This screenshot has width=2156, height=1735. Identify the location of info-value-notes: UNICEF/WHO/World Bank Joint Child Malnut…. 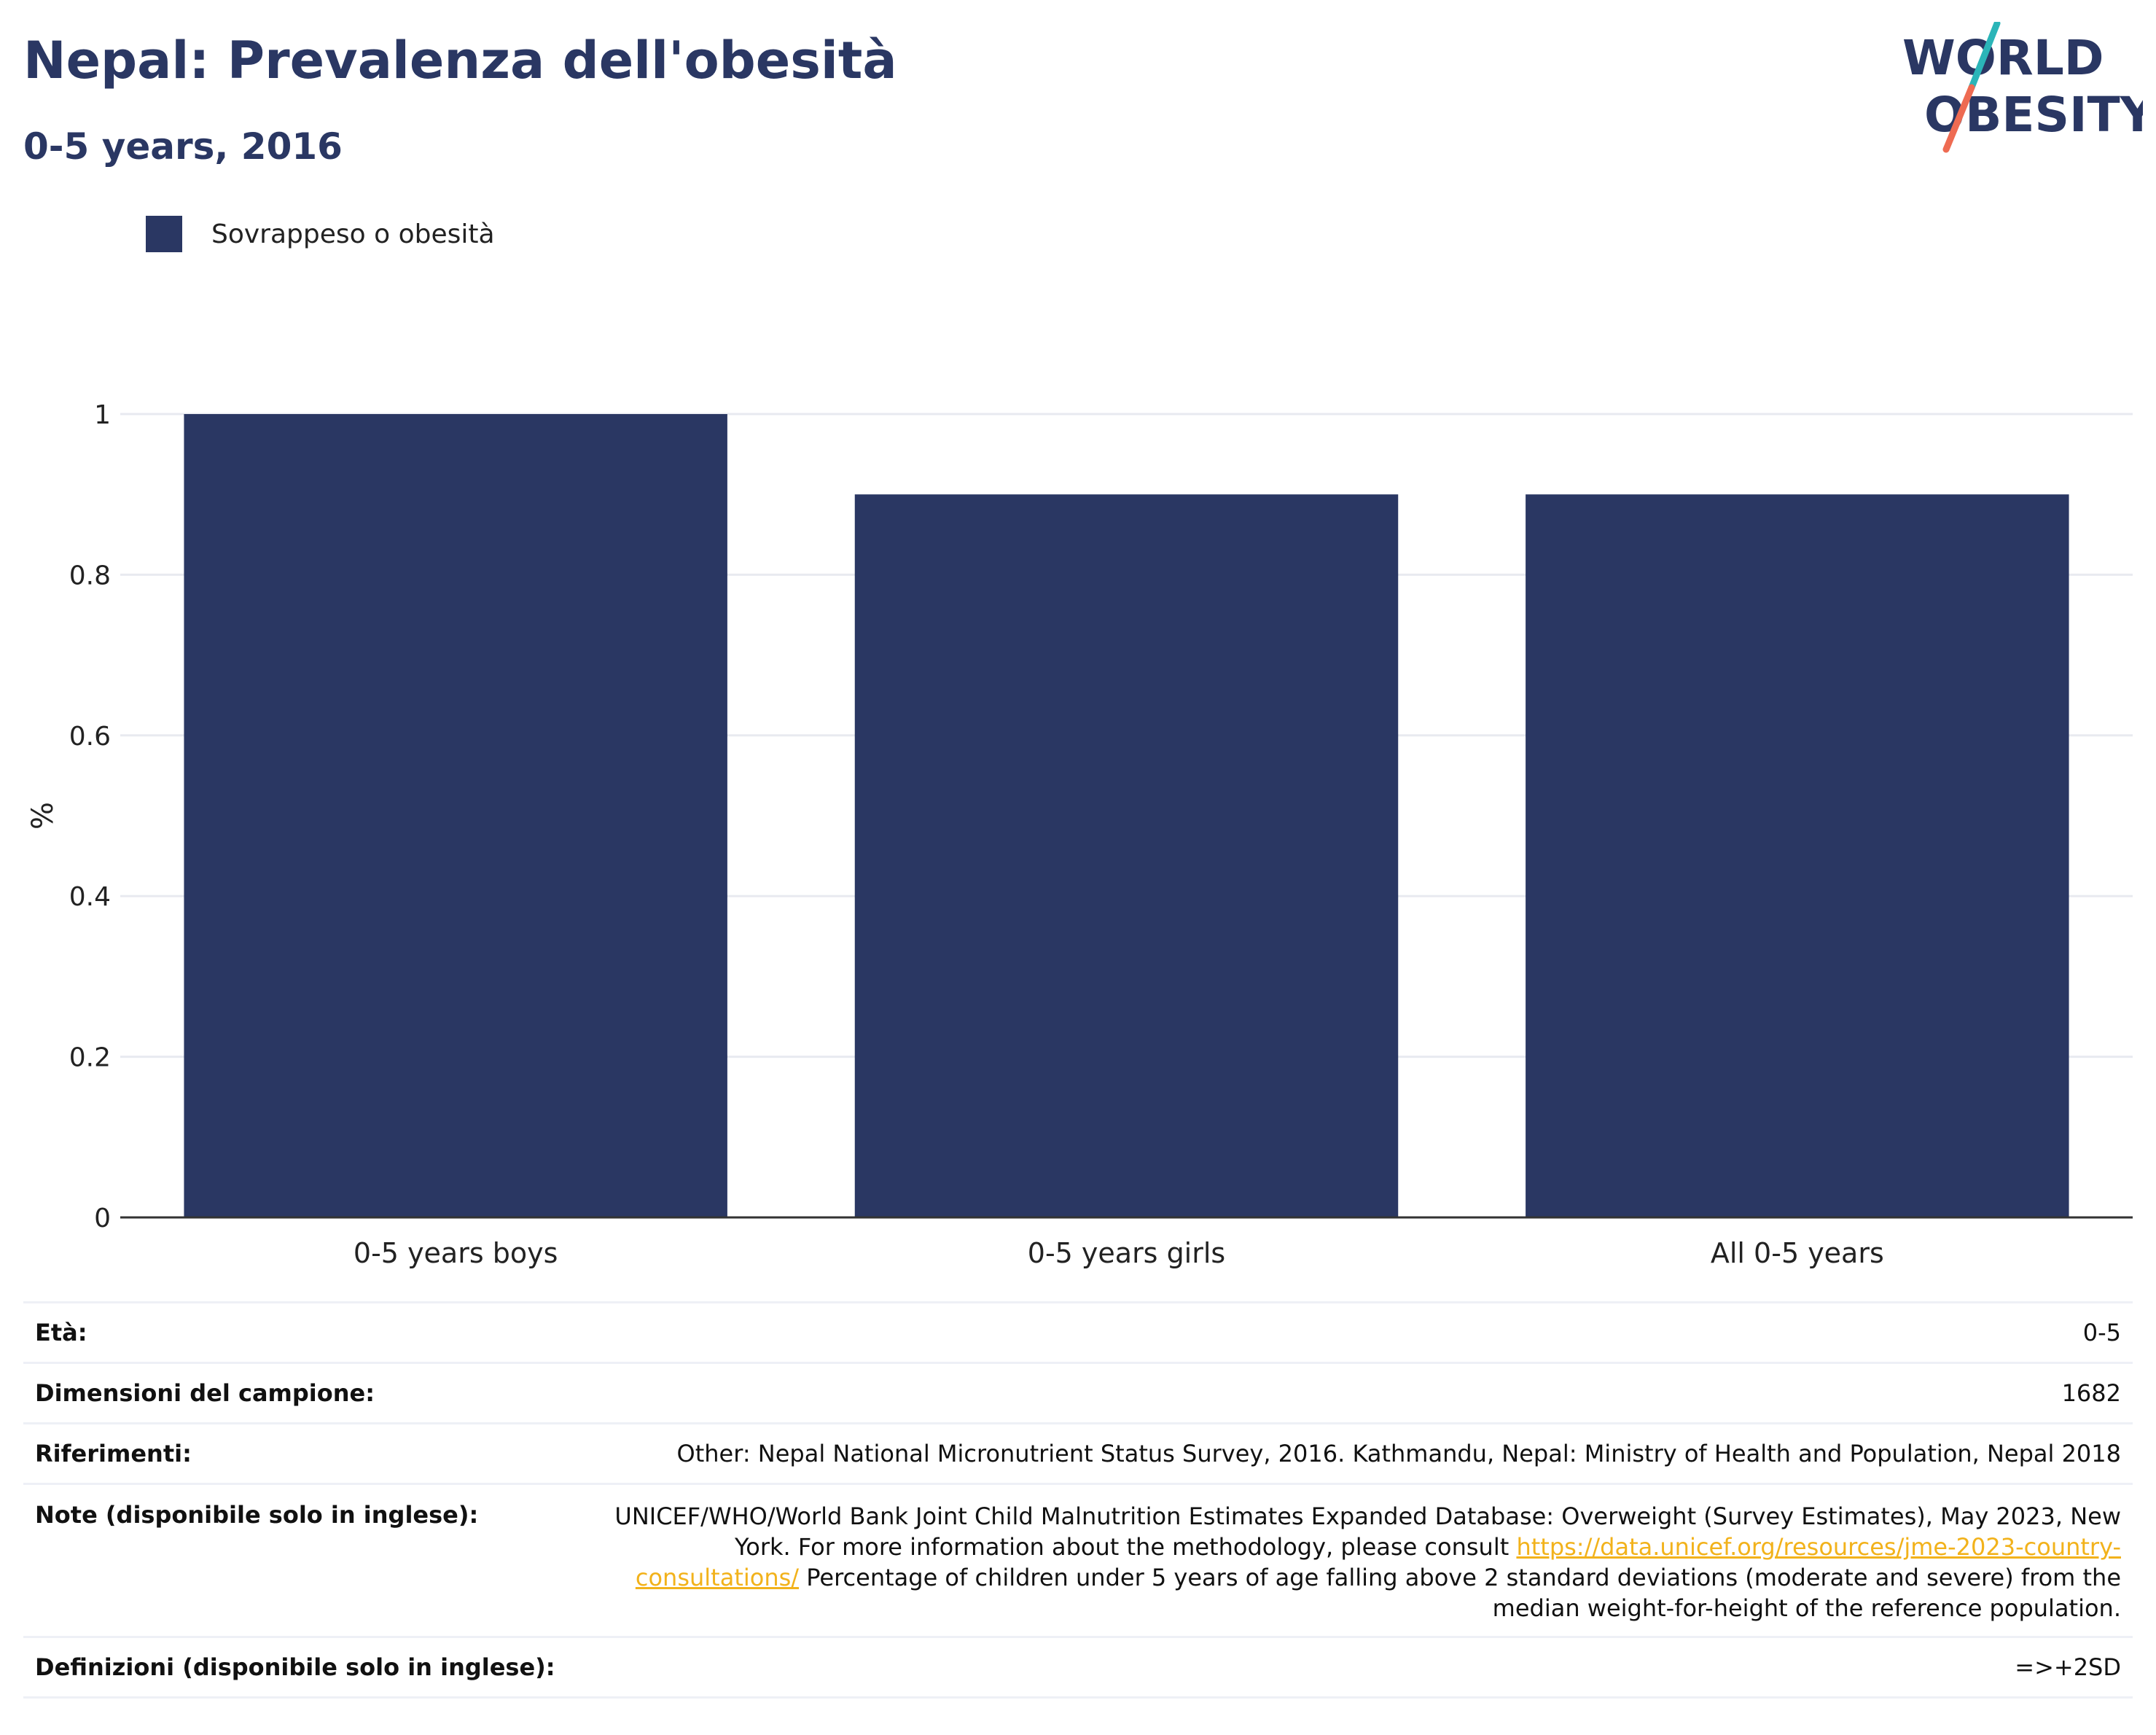
(1363, 1569).